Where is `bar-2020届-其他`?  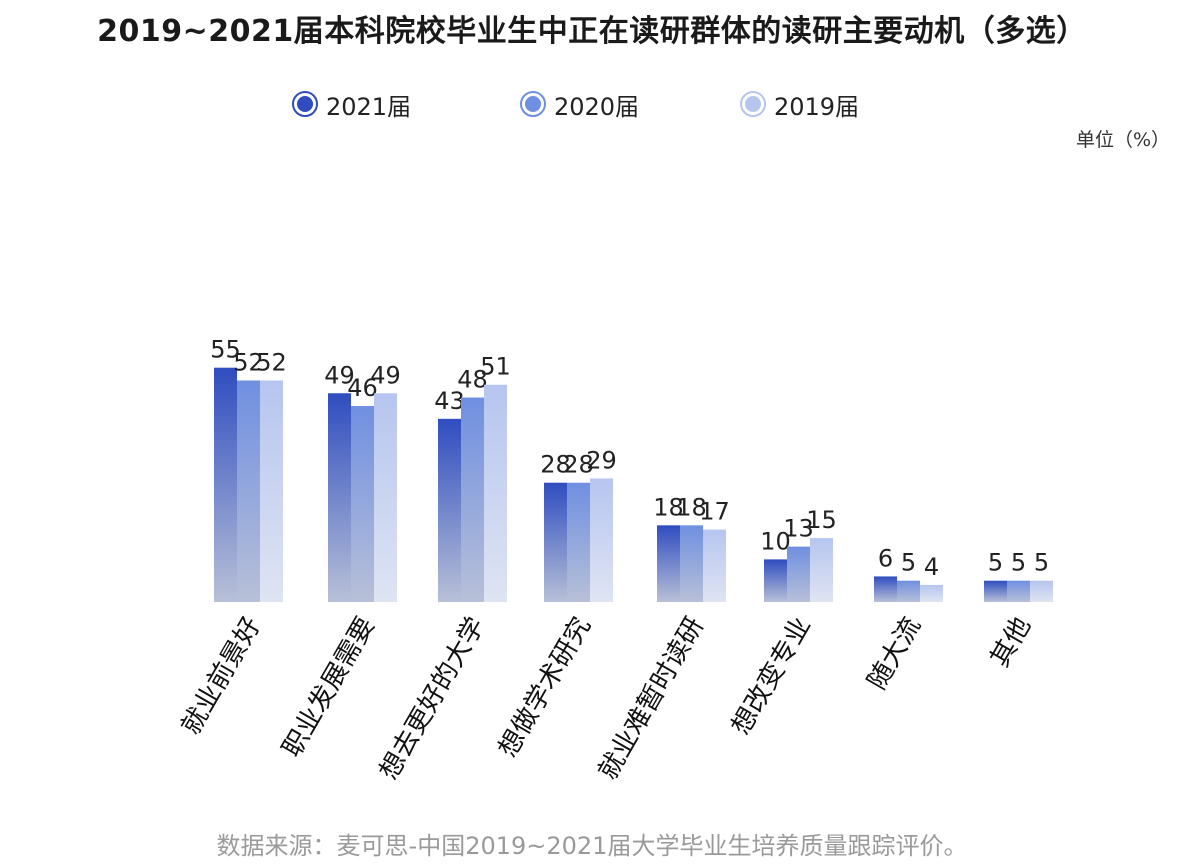
bar-2020届-其他 is located at coordinates (1018, 591).